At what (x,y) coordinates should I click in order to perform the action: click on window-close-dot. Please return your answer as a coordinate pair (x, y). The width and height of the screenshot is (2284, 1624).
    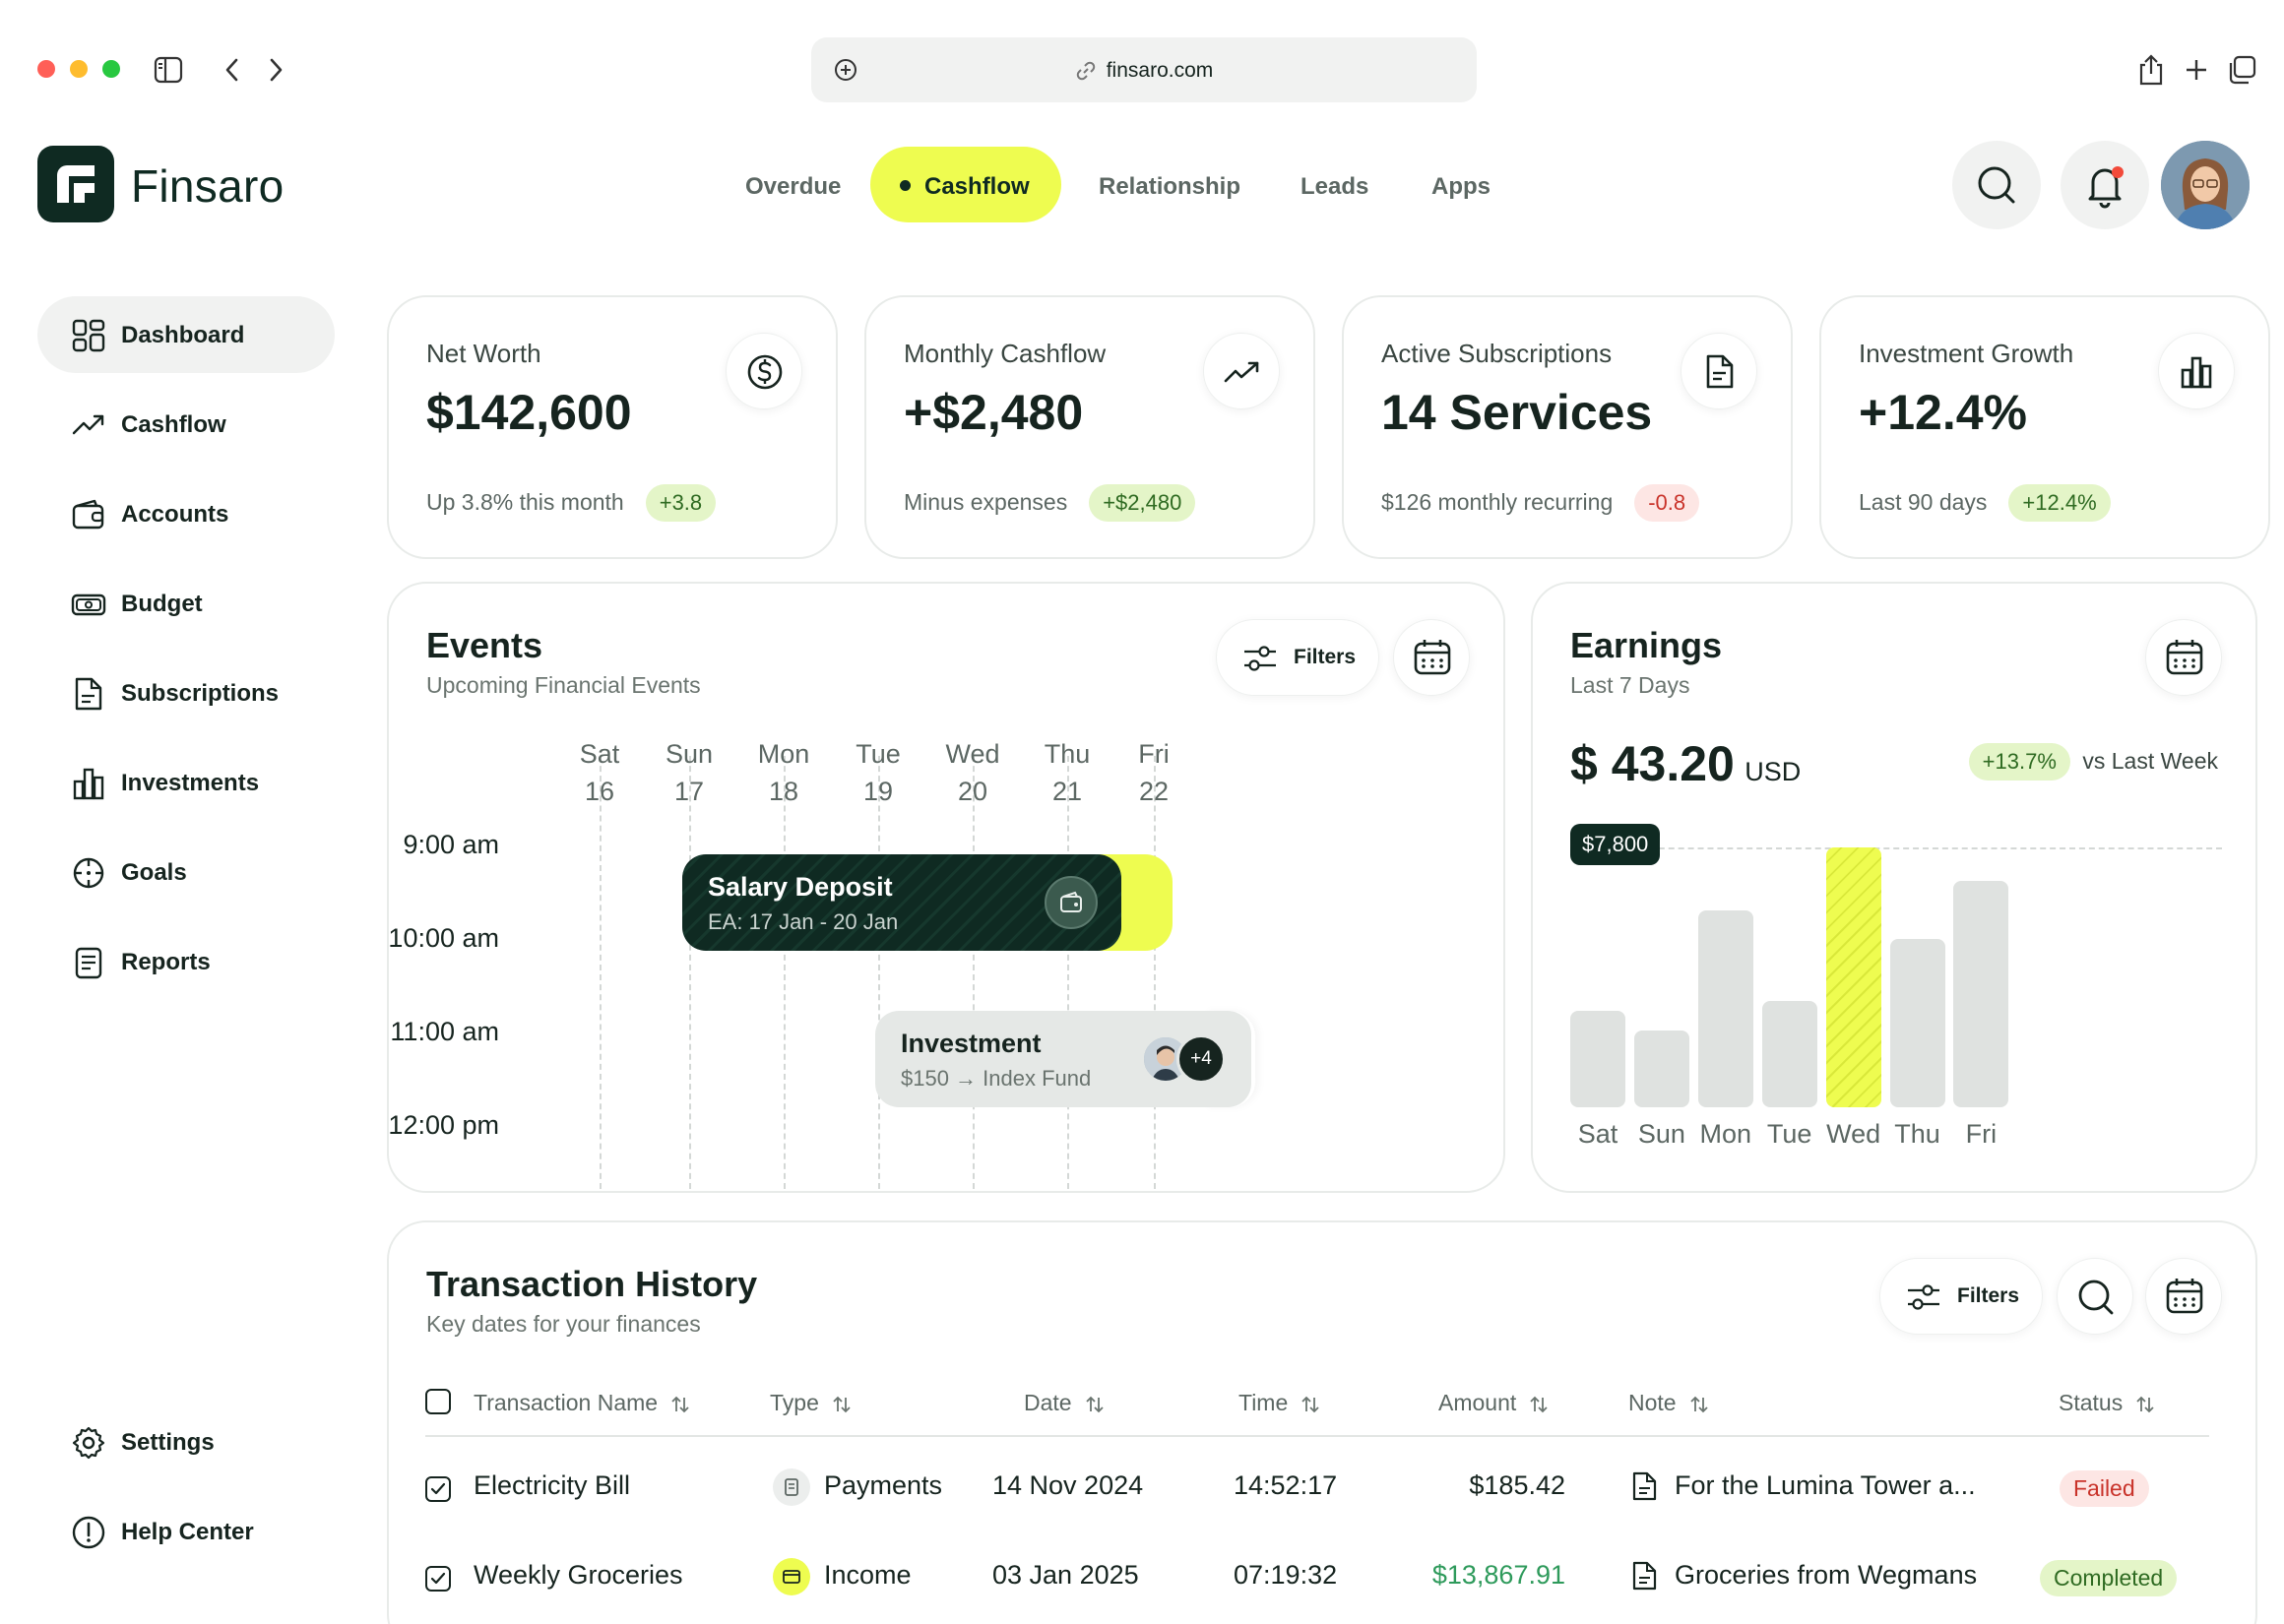
    Looking at the image, I should click on (46, 69).